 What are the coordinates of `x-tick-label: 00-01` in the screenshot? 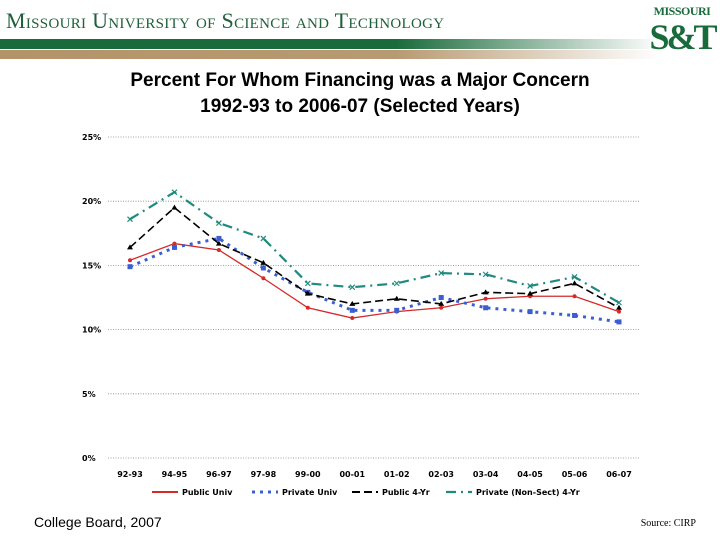 It's located at (352, 474).